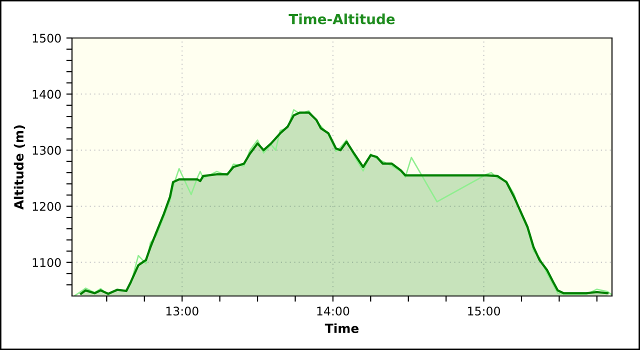  What do you see at coordinates (341, 19) in the screenshot?
I see `chart-title: Time-Altitude` at bounding box center [341, 19].